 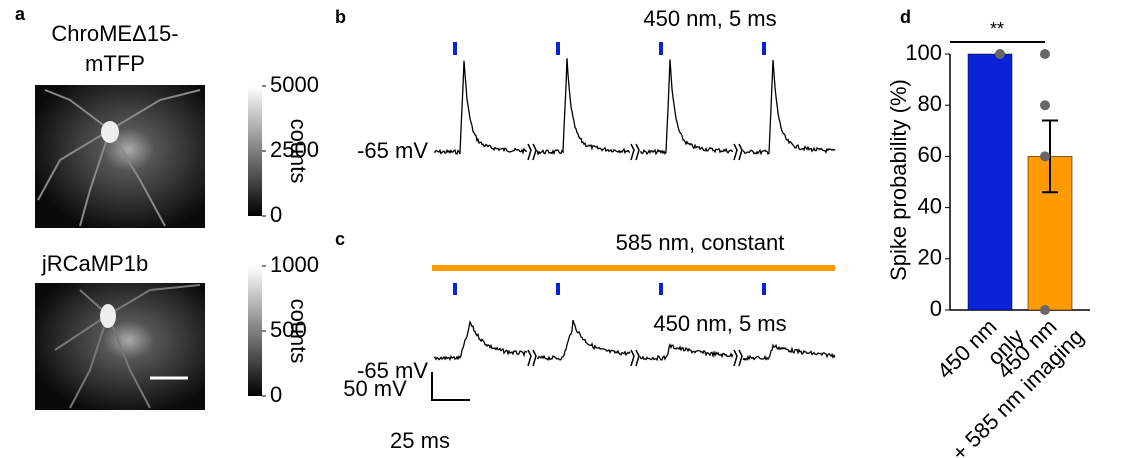 What do you see at coordinates (923, 52) in the screenshot?
I see `label: 100` at bounding box center [923, 52].